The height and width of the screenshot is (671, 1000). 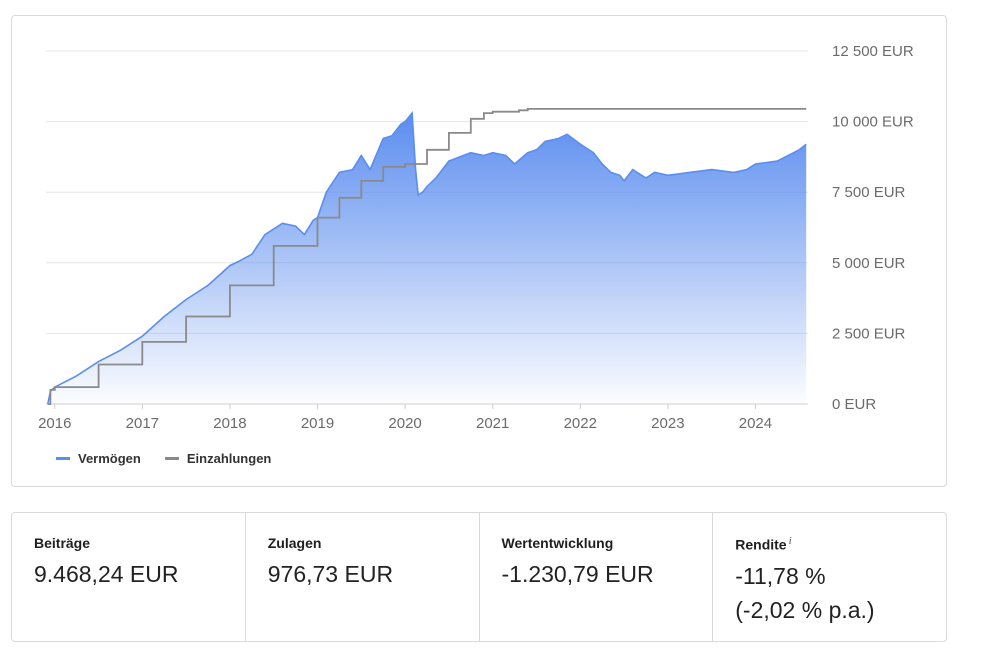 I want to click on stat-label-rendite: Rendite, so click(x=761, y=544).